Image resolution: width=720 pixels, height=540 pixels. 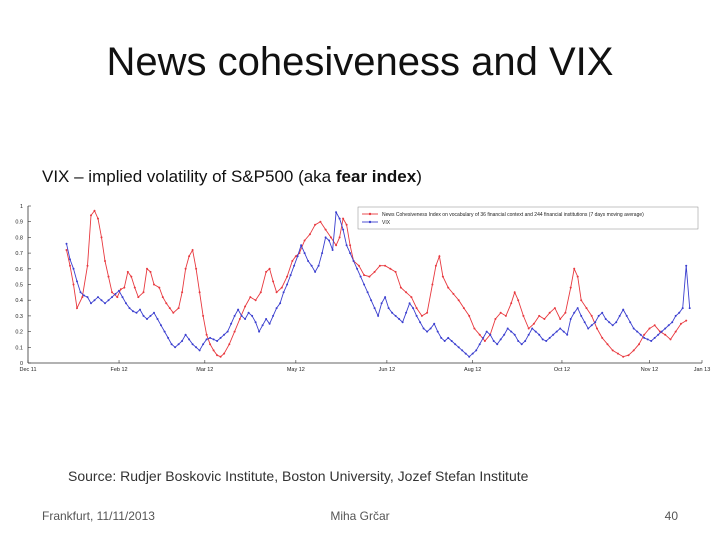 I want to click on x-tick-label: Dec 11, so click(x=27, y=370).